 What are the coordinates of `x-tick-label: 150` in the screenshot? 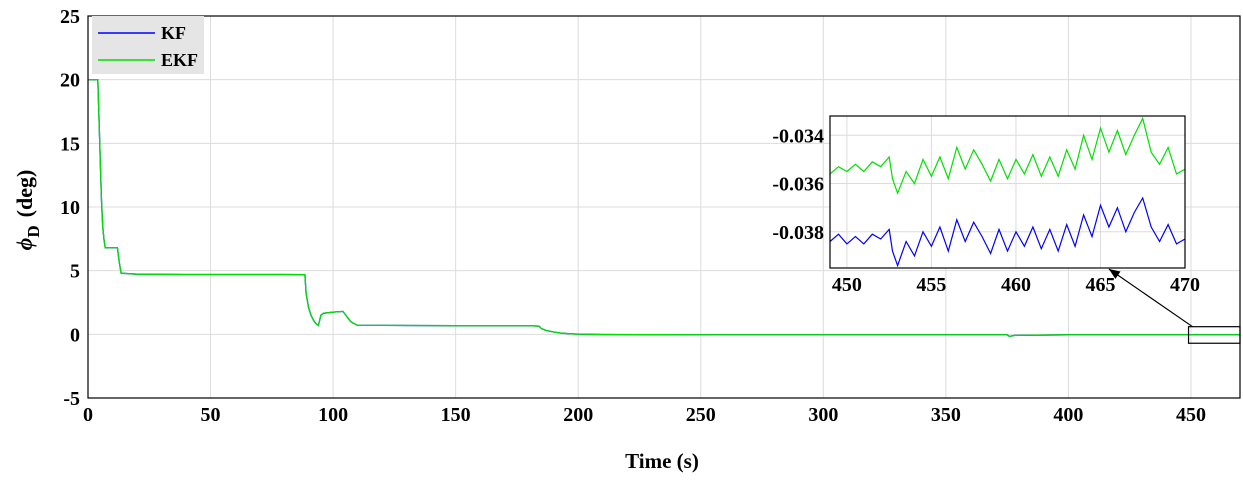 It's located at (456, 415).